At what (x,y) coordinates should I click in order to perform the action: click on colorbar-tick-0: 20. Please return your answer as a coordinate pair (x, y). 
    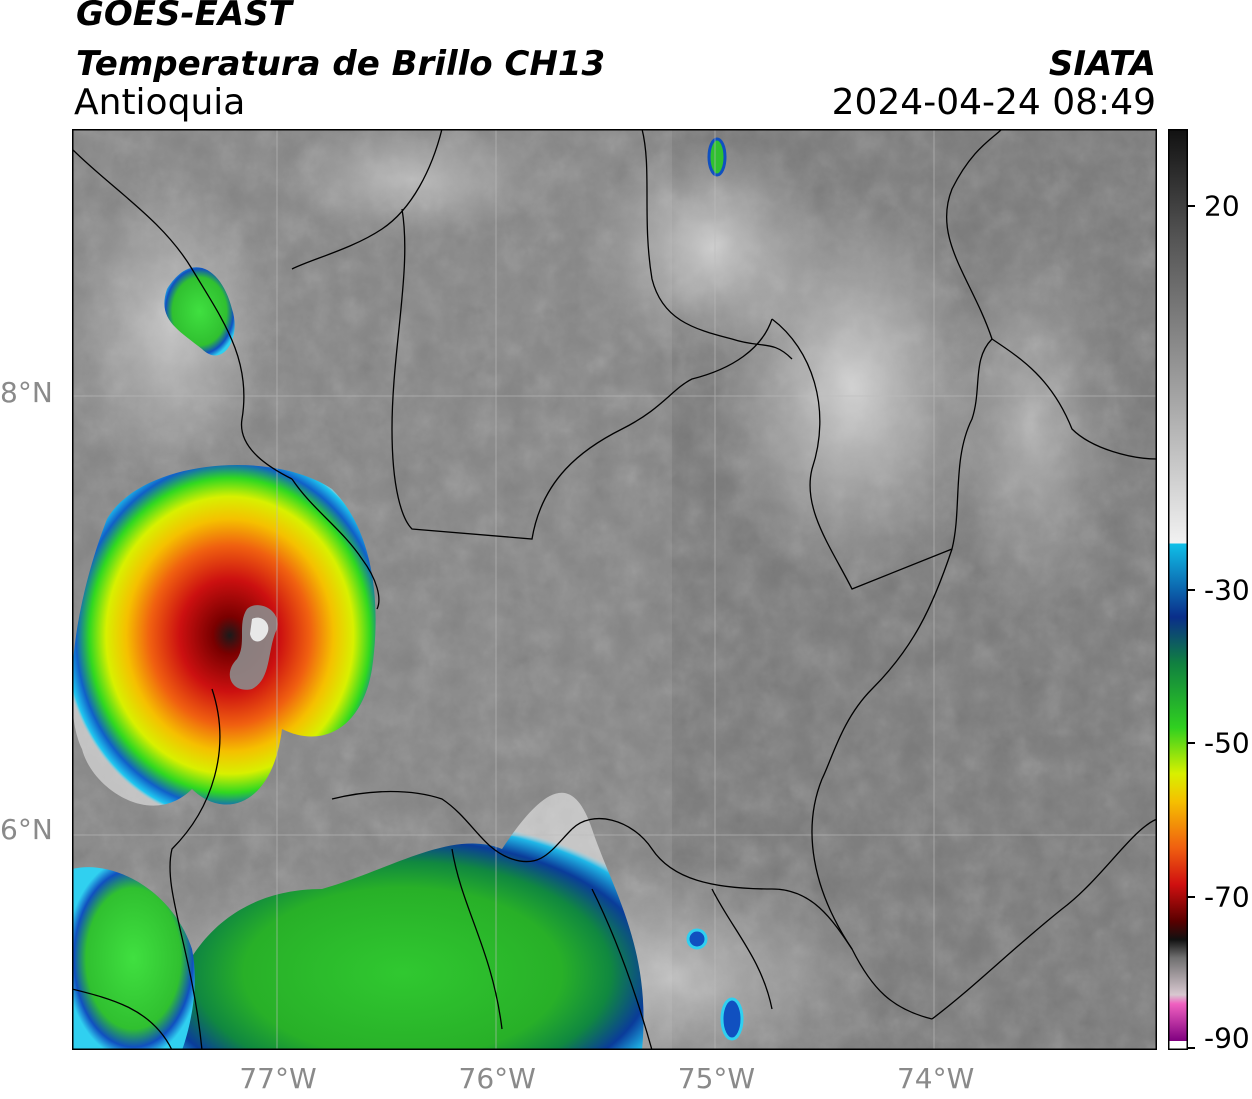
    Looking at the image, I should click on (1222, 206).